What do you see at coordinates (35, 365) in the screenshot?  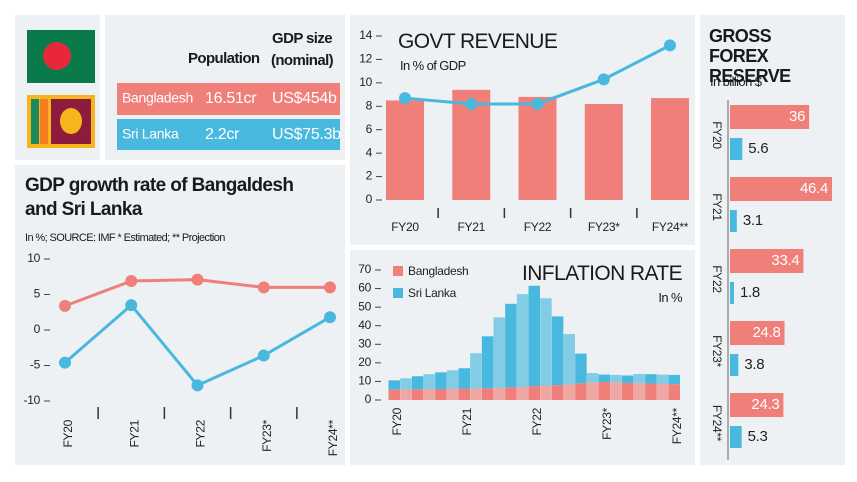 I see `y-tick-label: -5` at bounding box center [35, 365].